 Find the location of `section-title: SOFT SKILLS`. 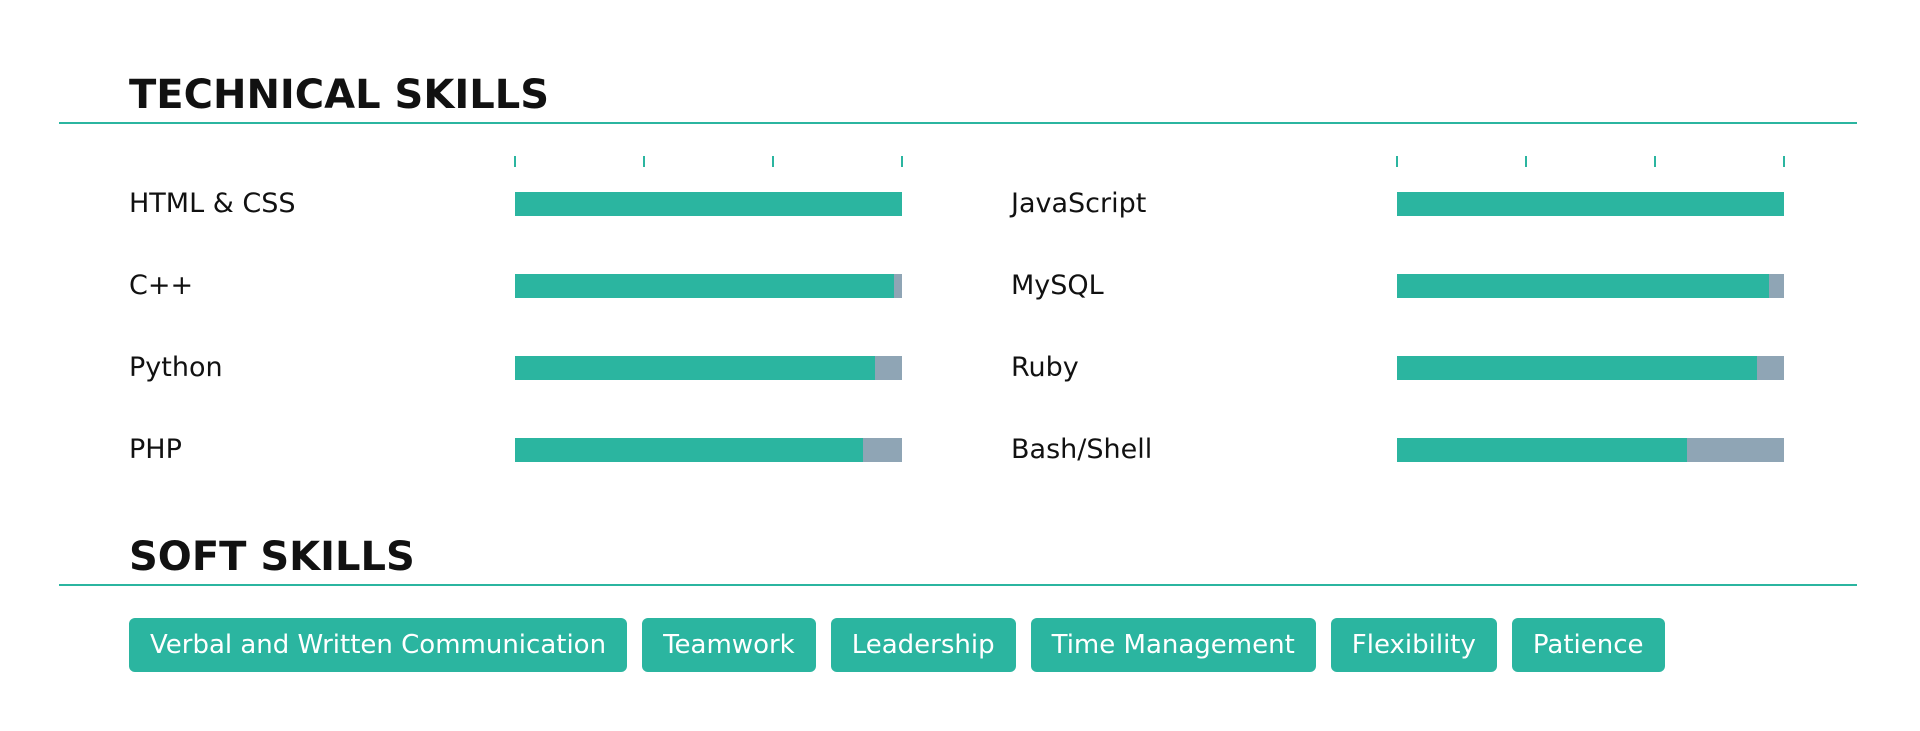

section-title: SOFT SKILLS is located at coordinates (272, 557).